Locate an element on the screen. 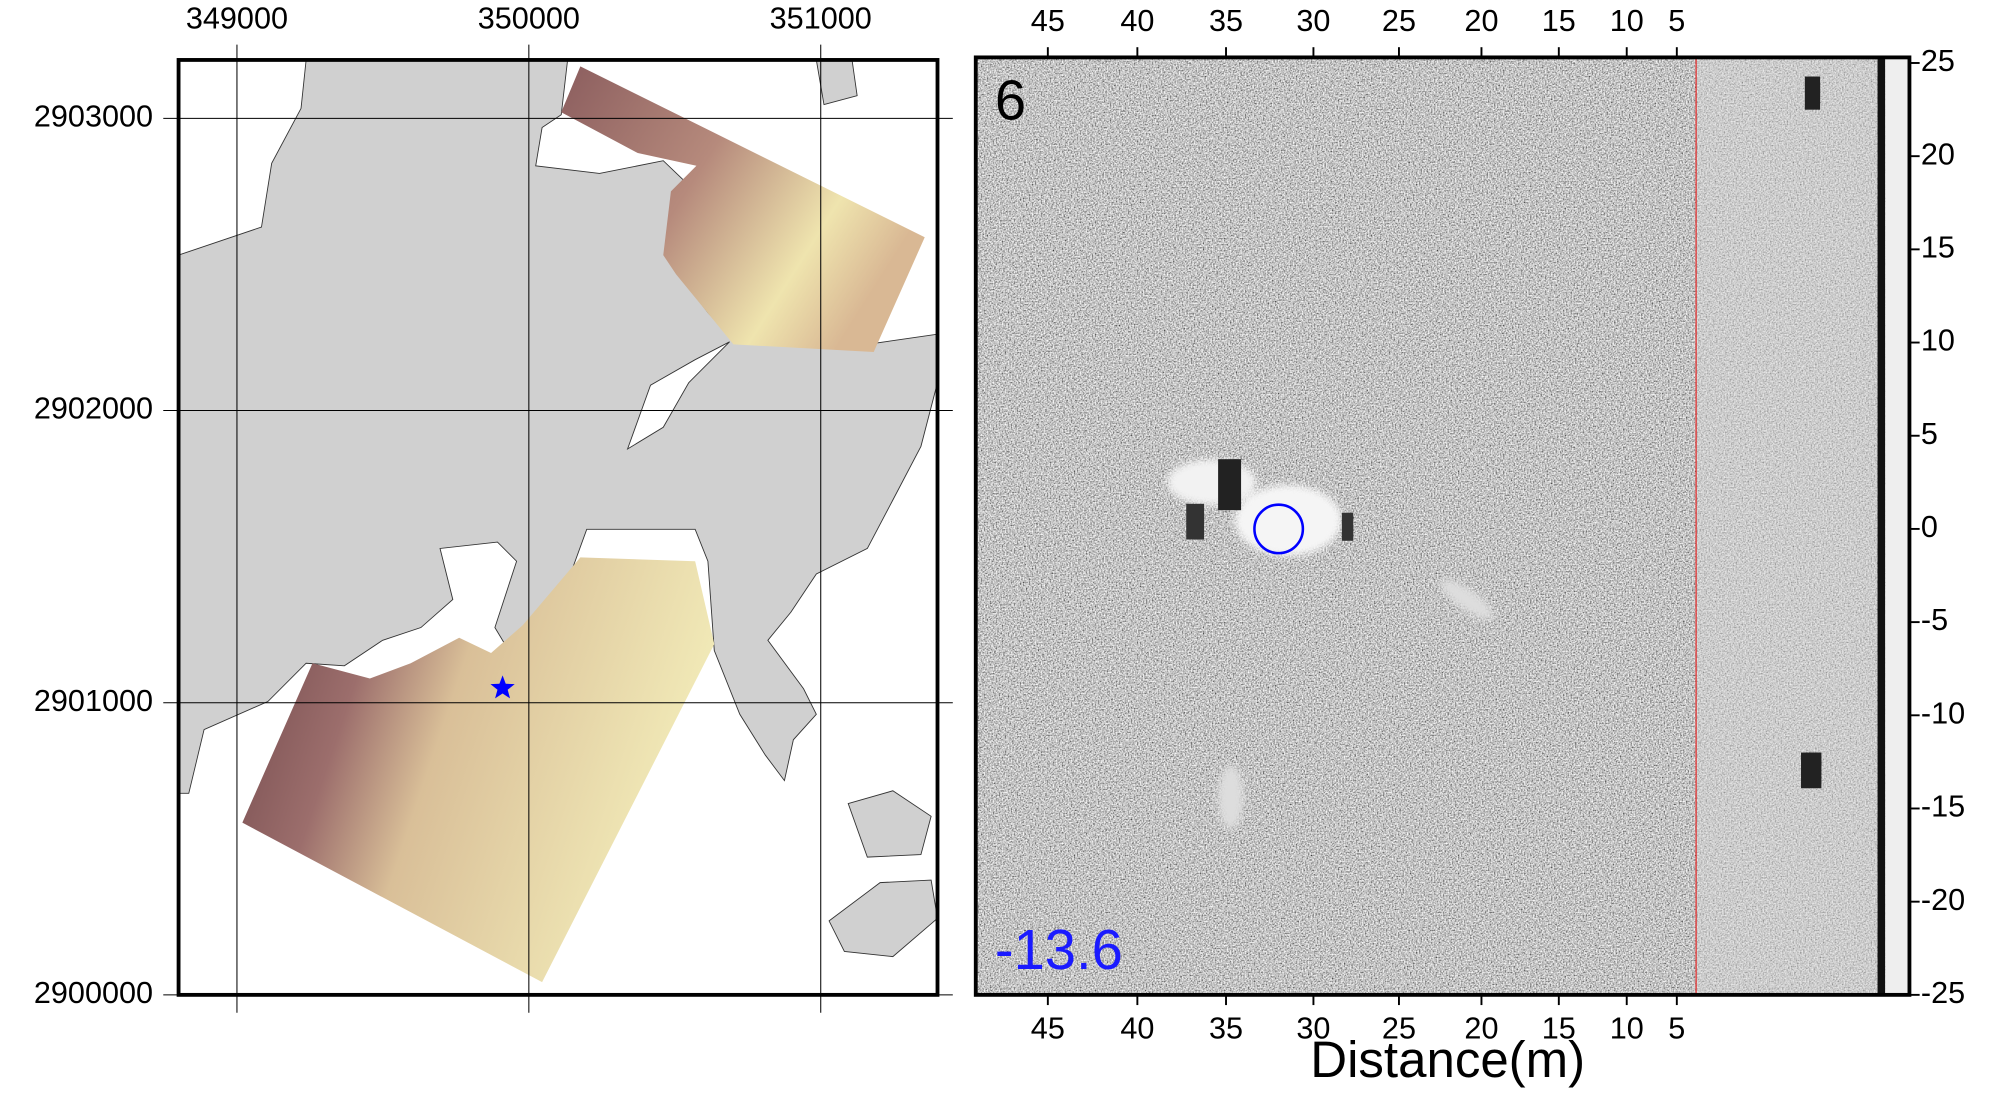 The image size is (2000, 1108). x-tick-label: 351000 is located at coordinates (821, 19).